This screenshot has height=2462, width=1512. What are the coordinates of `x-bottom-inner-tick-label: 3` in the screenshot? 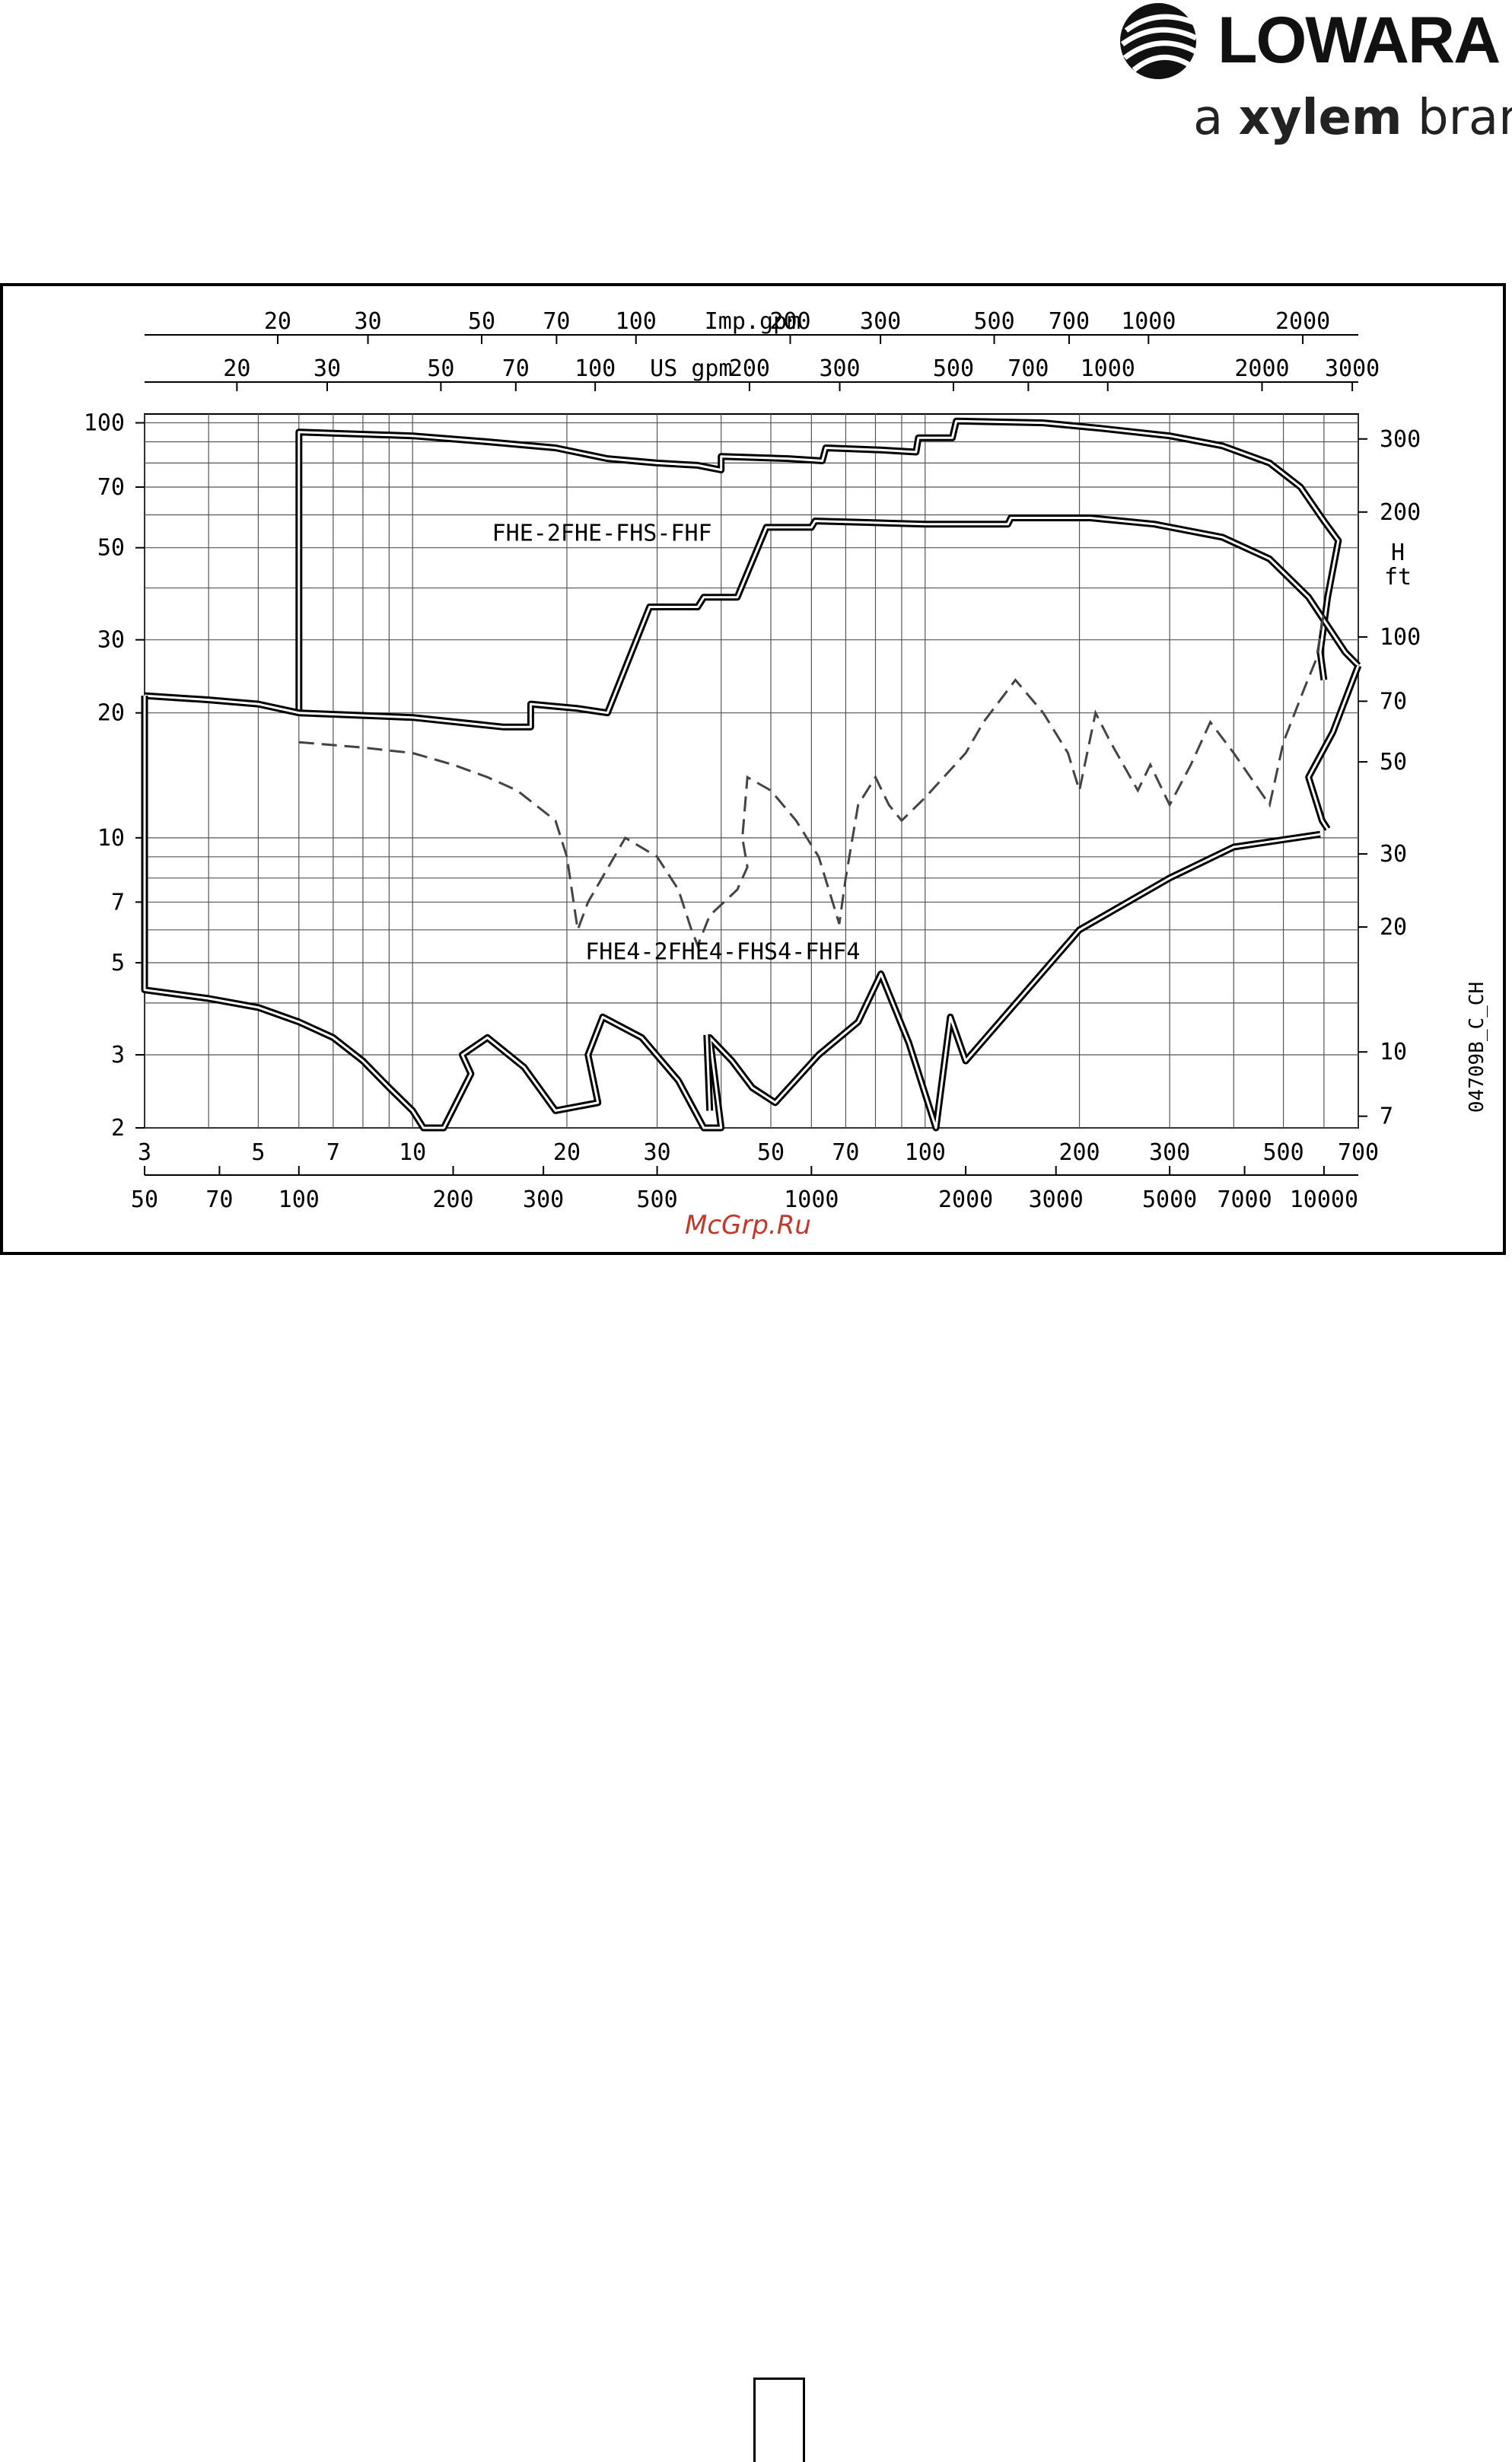 It's located at (144, 1152).